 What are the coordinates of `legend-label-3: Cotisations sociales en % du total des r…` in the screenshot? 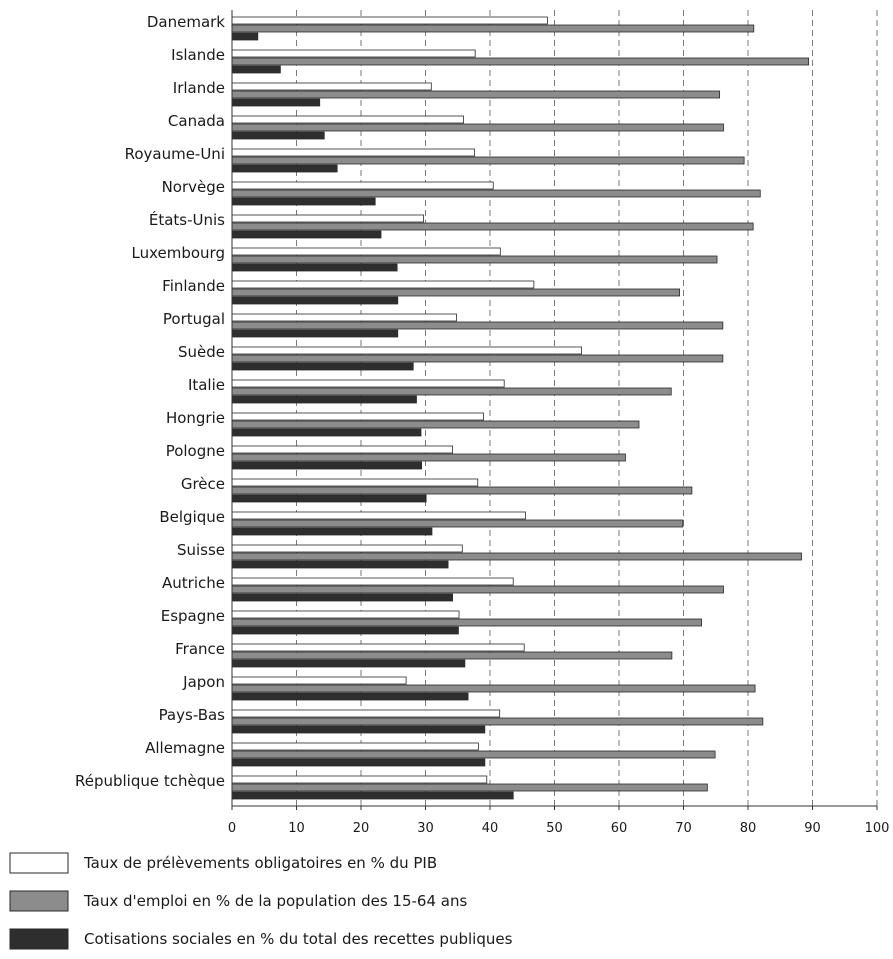 It's located at (298, 939).